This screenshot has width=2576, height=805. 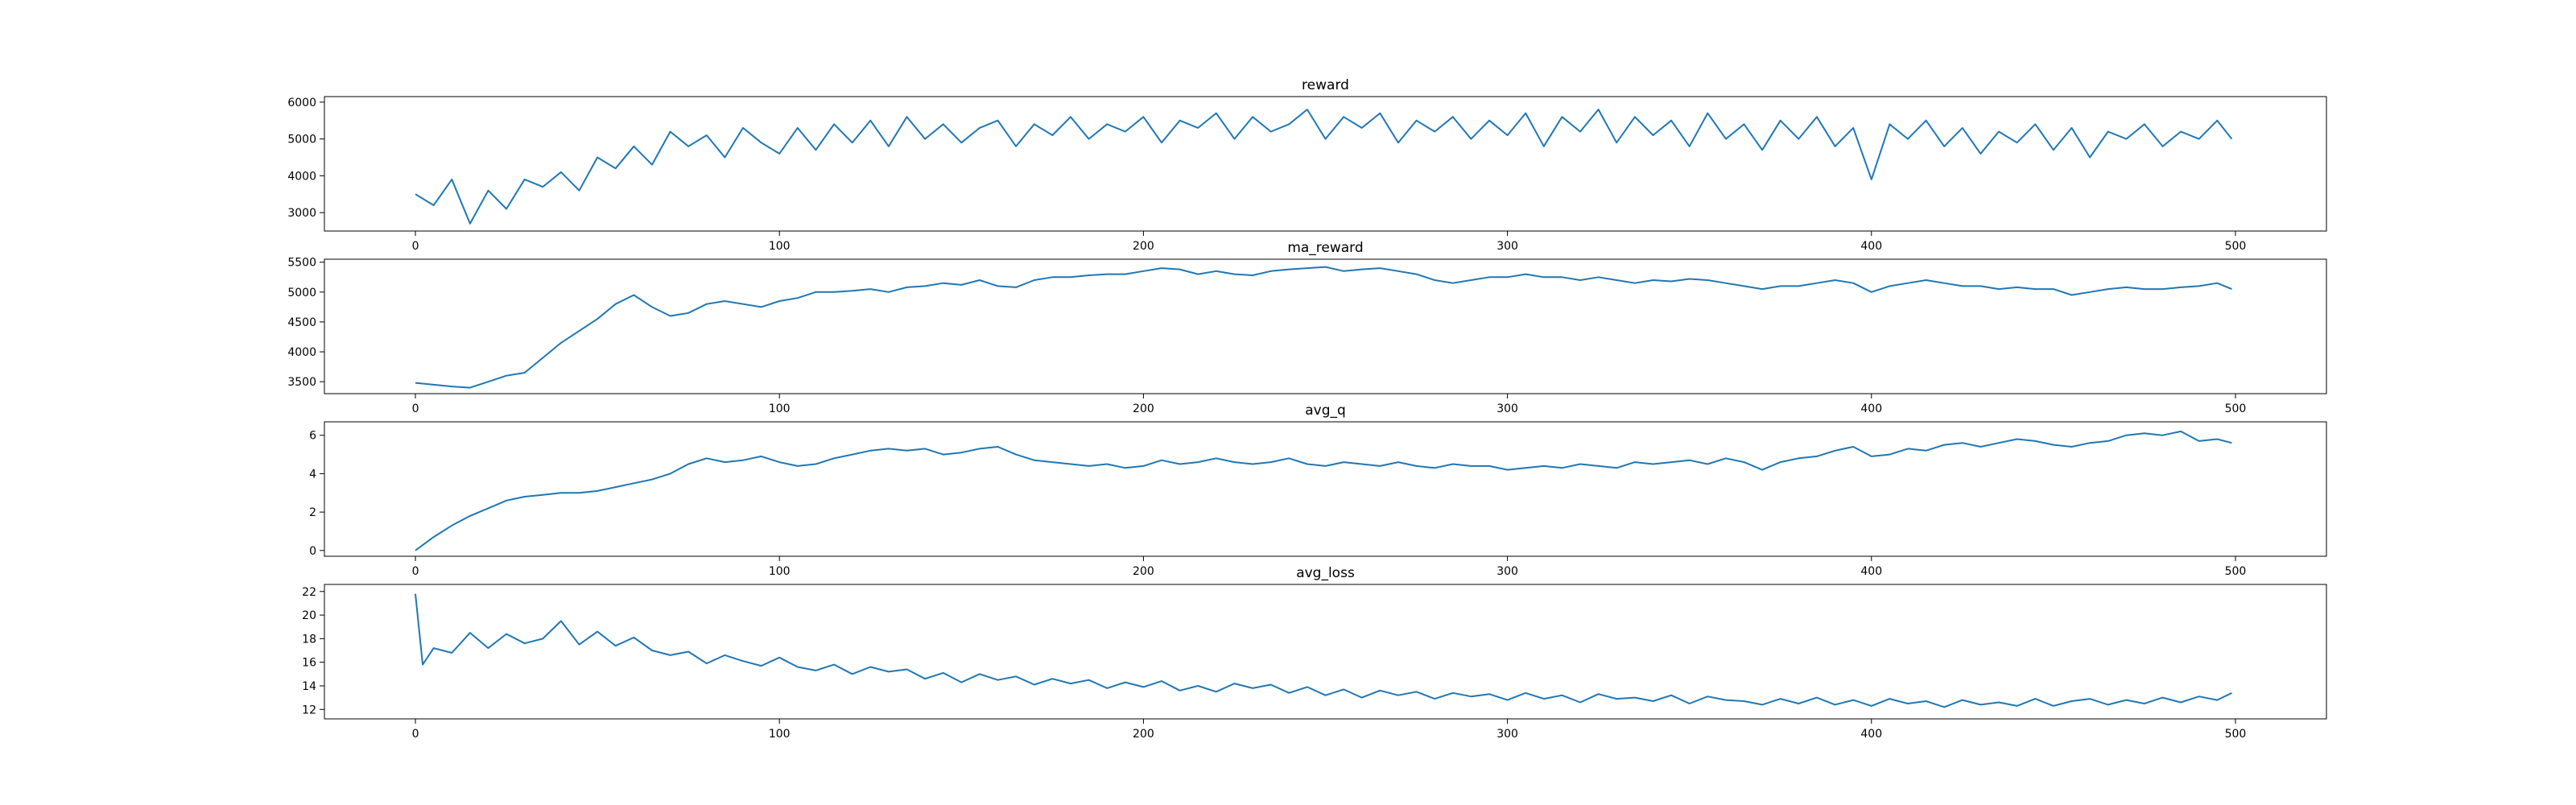 What do you see at coordinates (309, 686) in the screenshot?
I see `y-tick-label: 14` at bounding box center [309, 686].